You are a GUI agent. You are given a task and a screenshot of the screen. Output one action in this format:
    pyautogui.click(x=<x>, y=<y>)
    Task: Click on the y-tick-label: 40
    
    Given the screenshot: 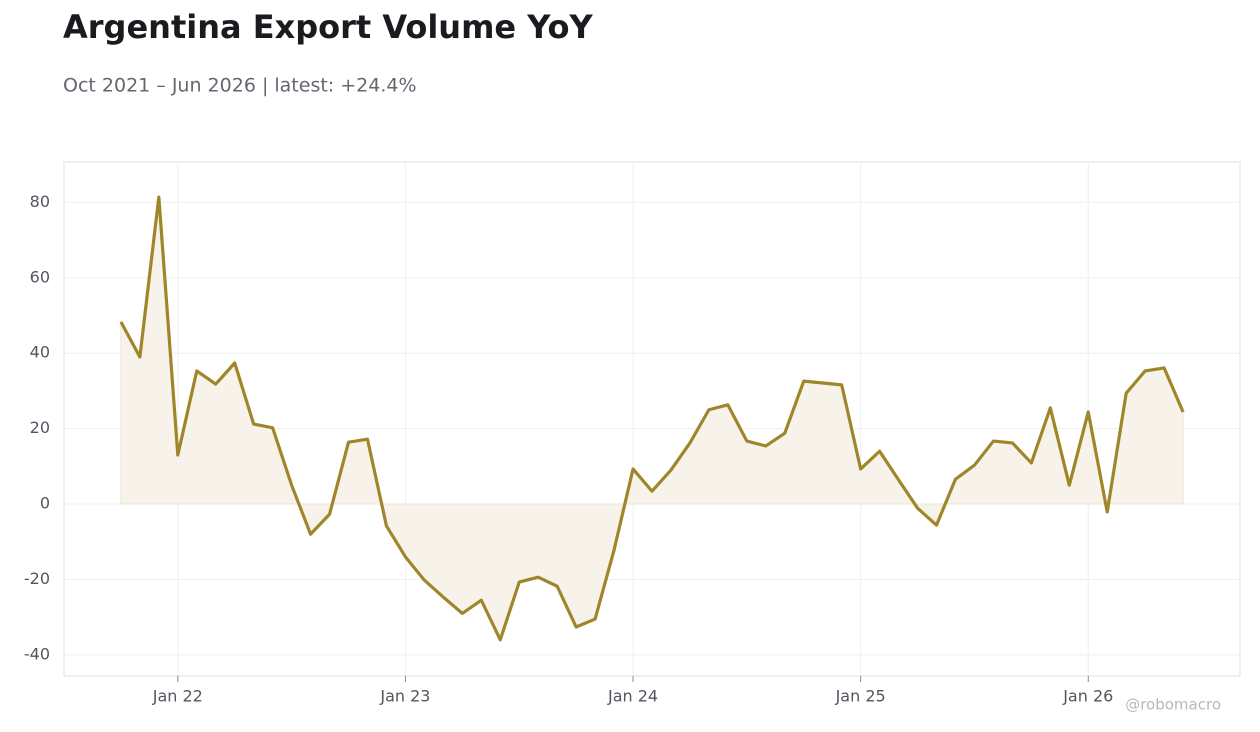 What is the action you would take?
    pyautogui.click(x=40, y=352)
    